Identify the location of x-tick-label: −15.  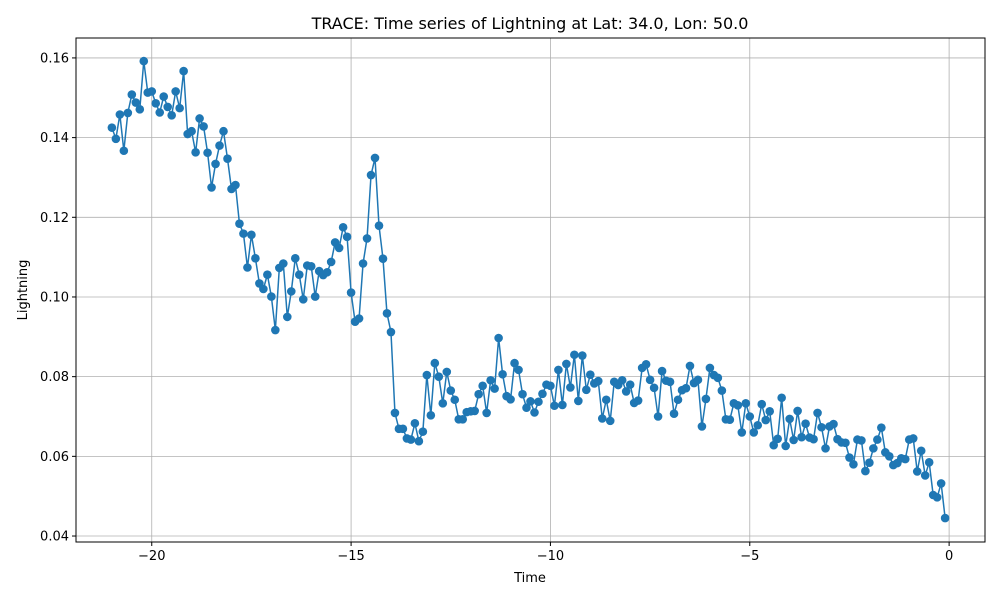
(350, 556).